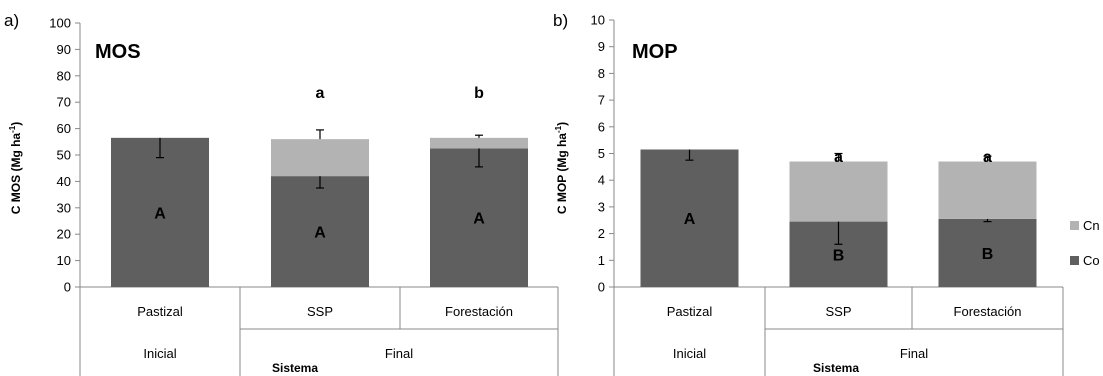 The height and width of the screenshot is (376, 1103). What do you see at coordinates (64, 155) in the screenshot?
I see `y-tick-label: 50` at bounding box center [64, 155].